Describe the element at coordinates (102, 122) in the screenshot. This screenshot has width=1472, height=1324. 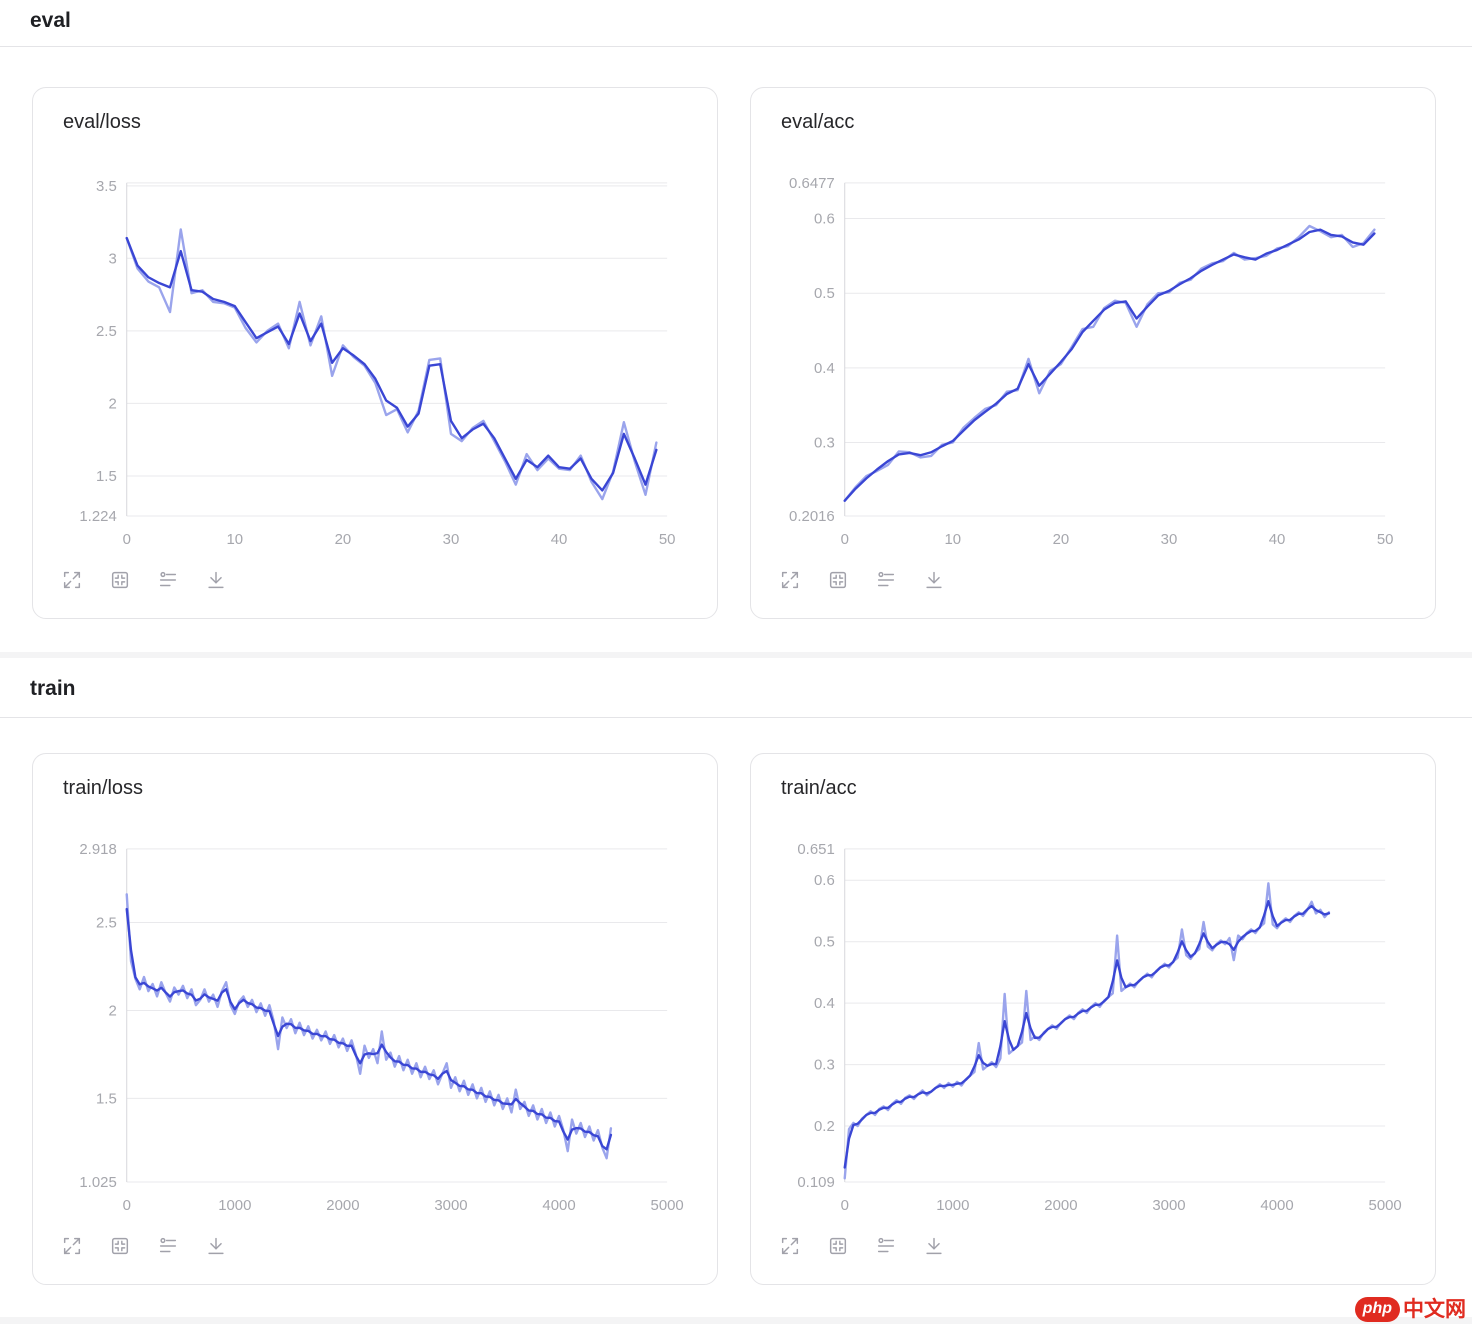
I see `chart-title: eval/loss` at that location.